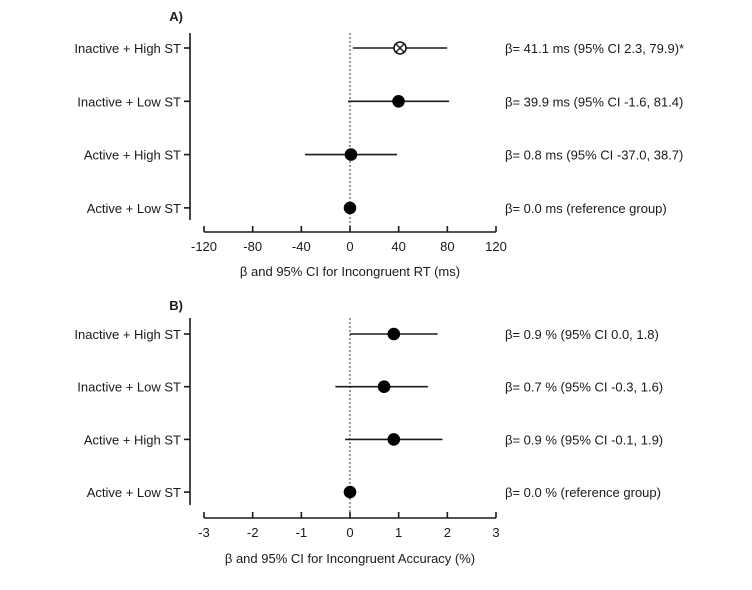  I want to click on x-tick-label: -1, so click(302, 532).